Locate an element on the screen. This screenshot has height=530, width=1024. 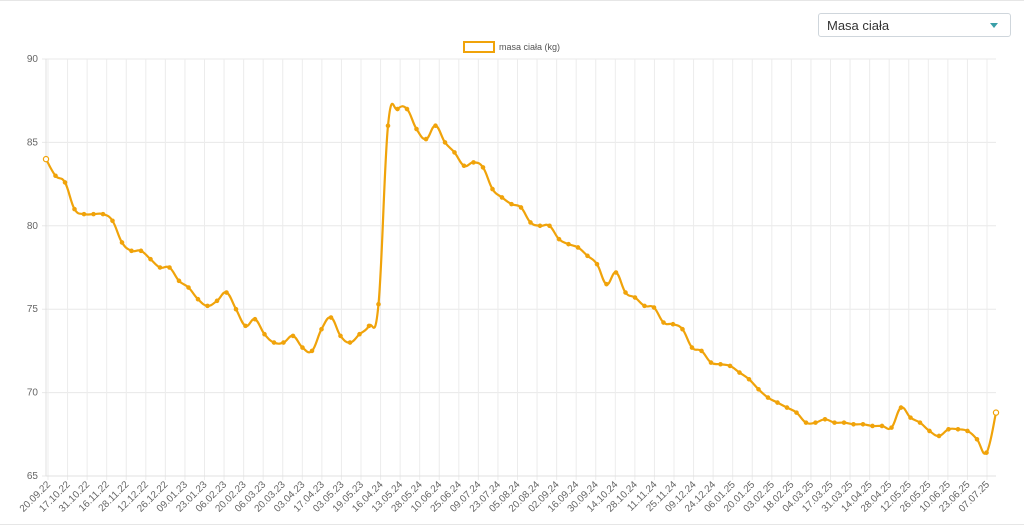
chart-legend: masa ciała (kg) is located at coordinates (511, 47).